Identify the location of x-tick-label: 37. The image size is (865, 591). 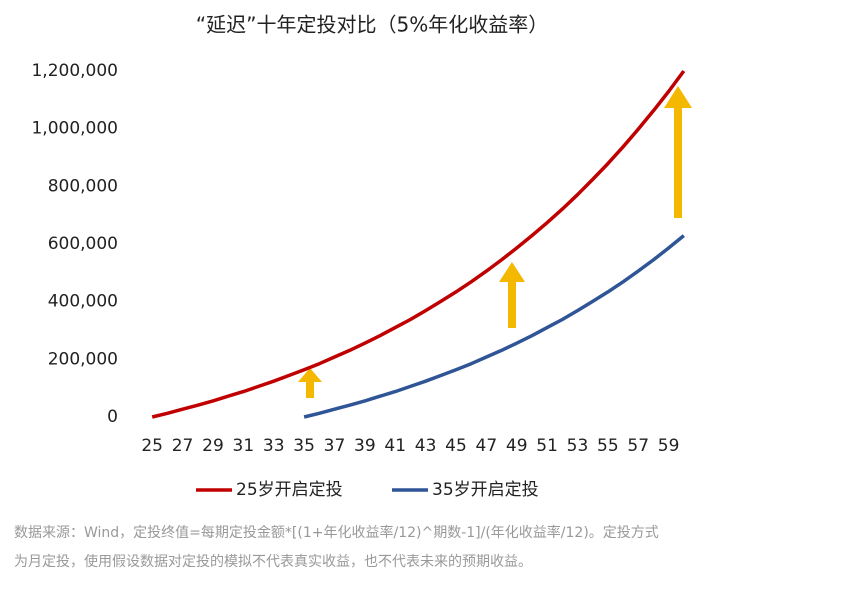
(335, 446).